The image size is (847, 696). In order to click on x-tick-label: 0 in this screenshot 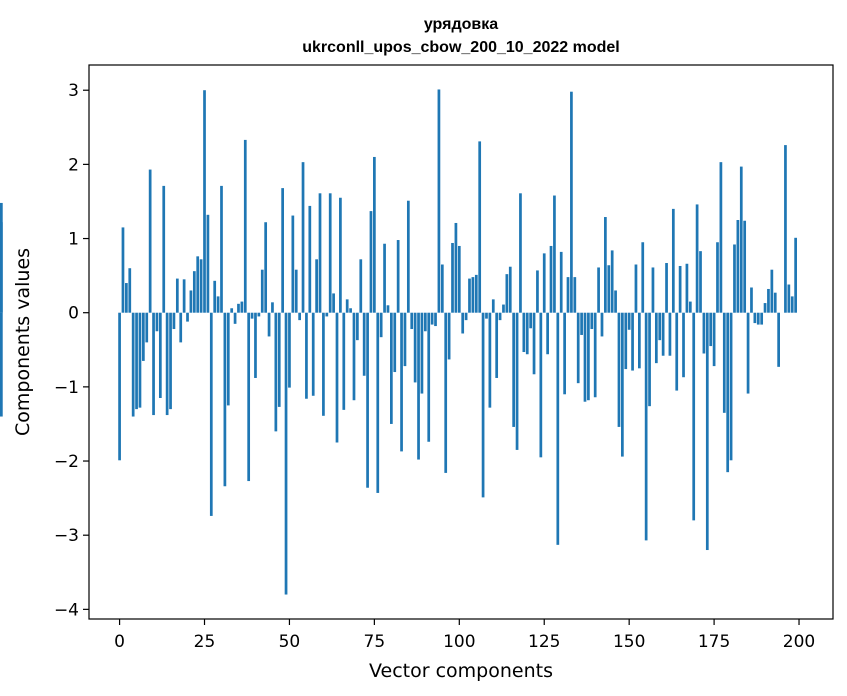, I will do `click(119, 642)`.